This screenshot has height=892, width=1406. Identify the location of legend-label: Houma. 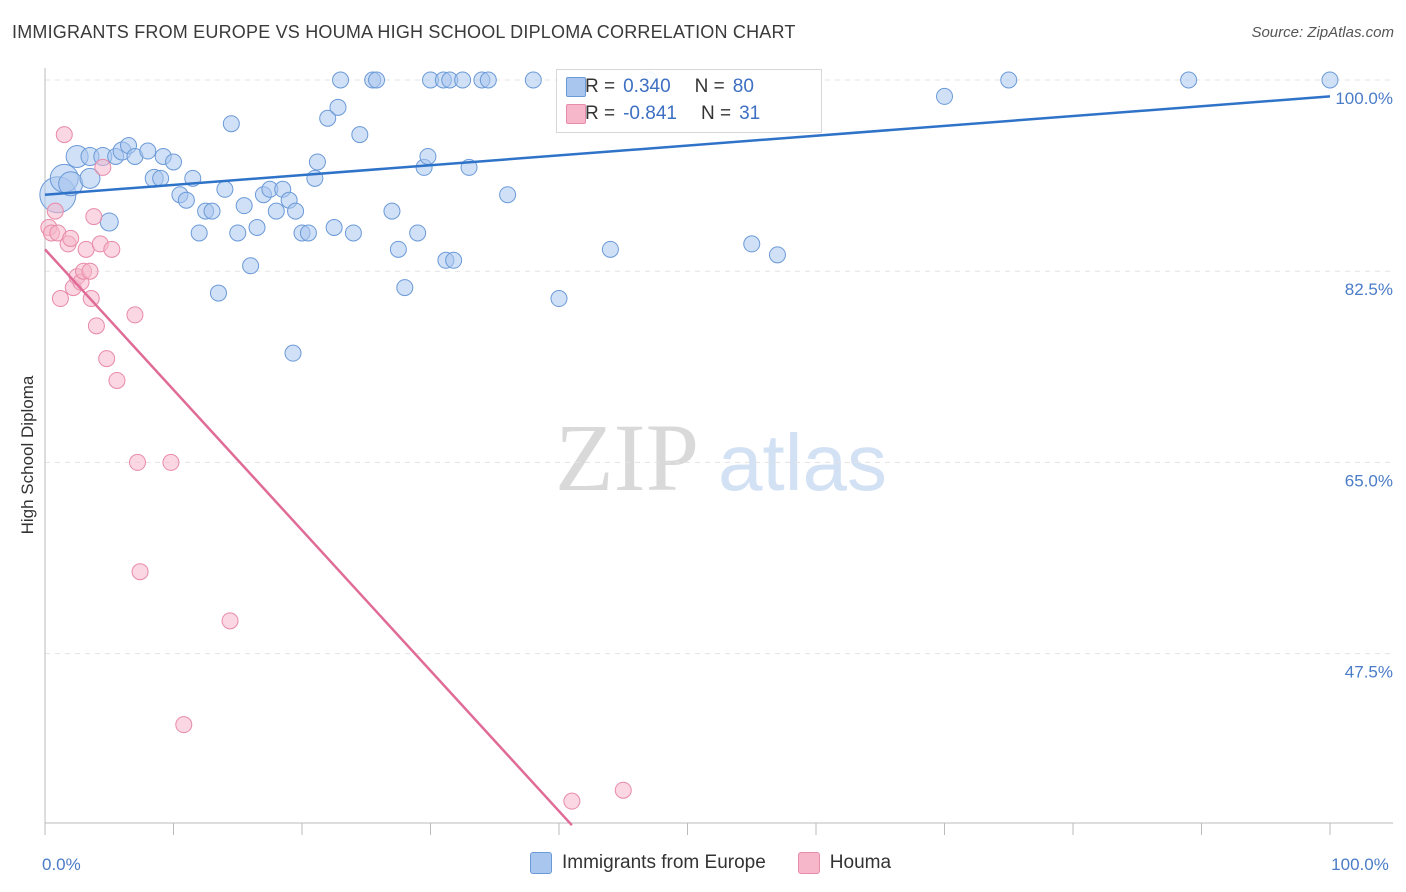
(860, 862).